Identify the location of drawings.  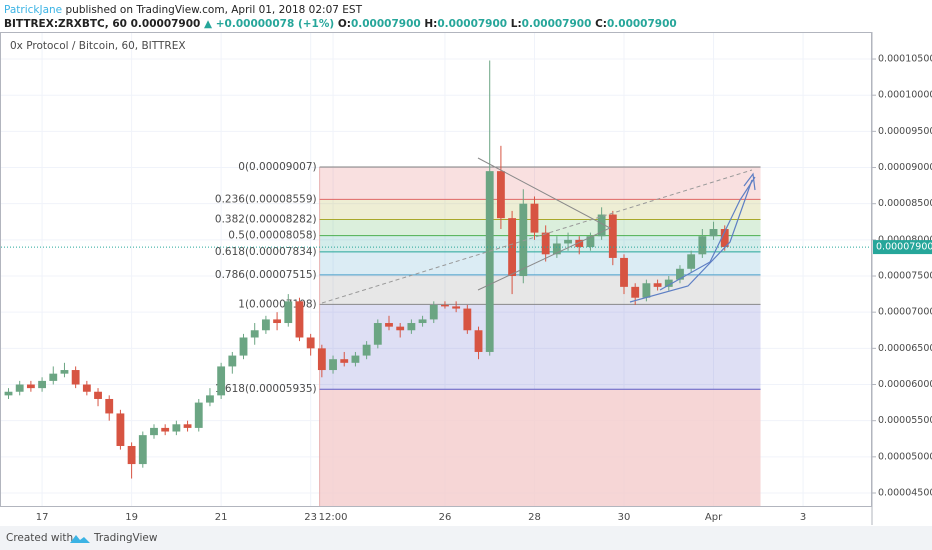
(538, 230).